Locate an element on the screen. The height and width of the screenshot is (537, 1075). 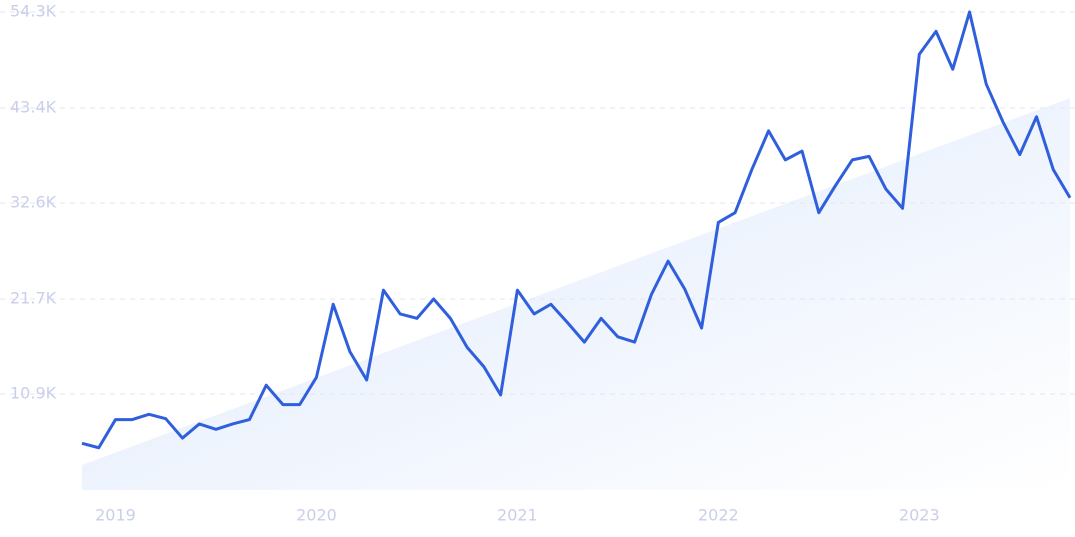
x-tick-label: 2021 is located at coordinates (517, 515).